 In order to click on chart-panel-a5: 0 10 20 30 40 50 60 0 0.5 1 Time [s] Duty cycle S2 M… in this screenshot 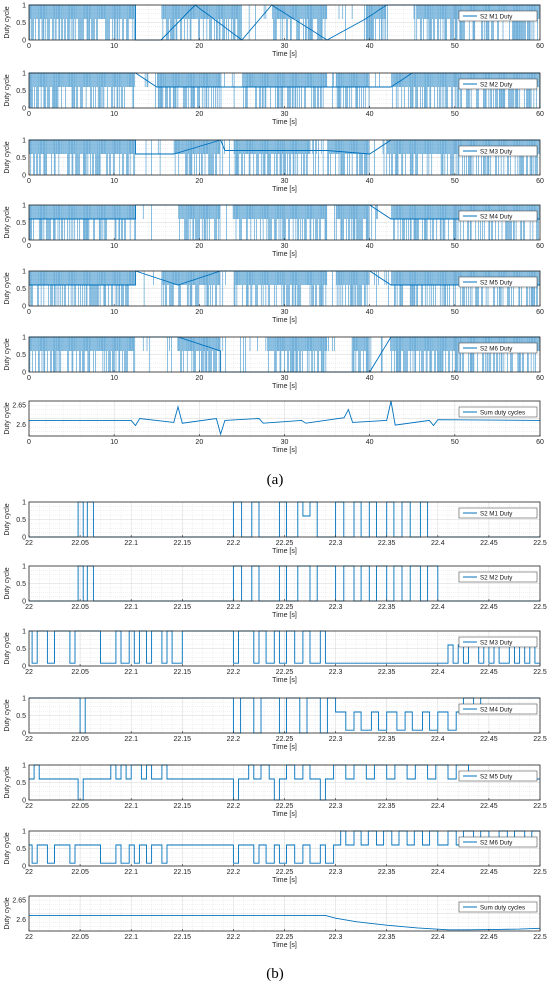, I will do `click(274, 297)`.